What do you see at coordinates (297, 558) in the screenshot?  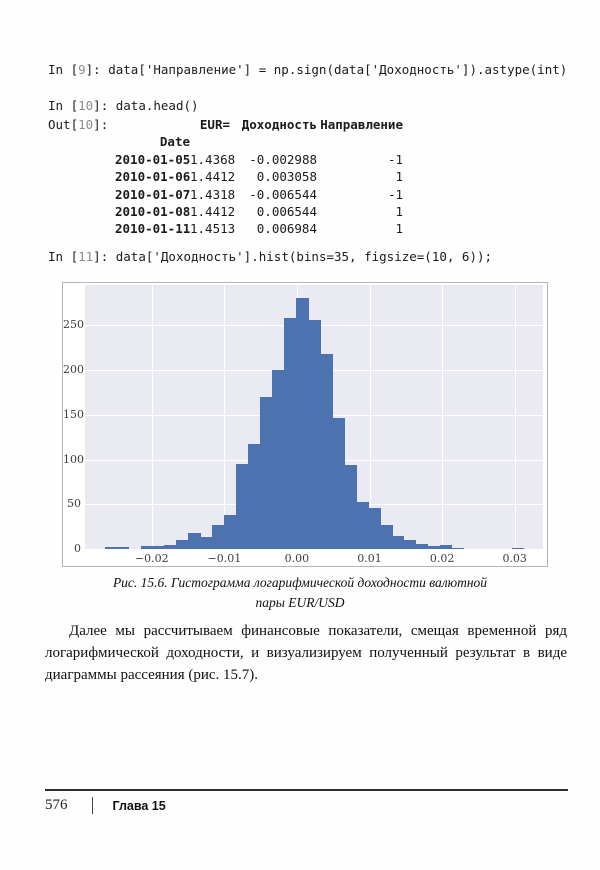 I see `x-tick-label: 0.00` at bounding box center [297, 558].